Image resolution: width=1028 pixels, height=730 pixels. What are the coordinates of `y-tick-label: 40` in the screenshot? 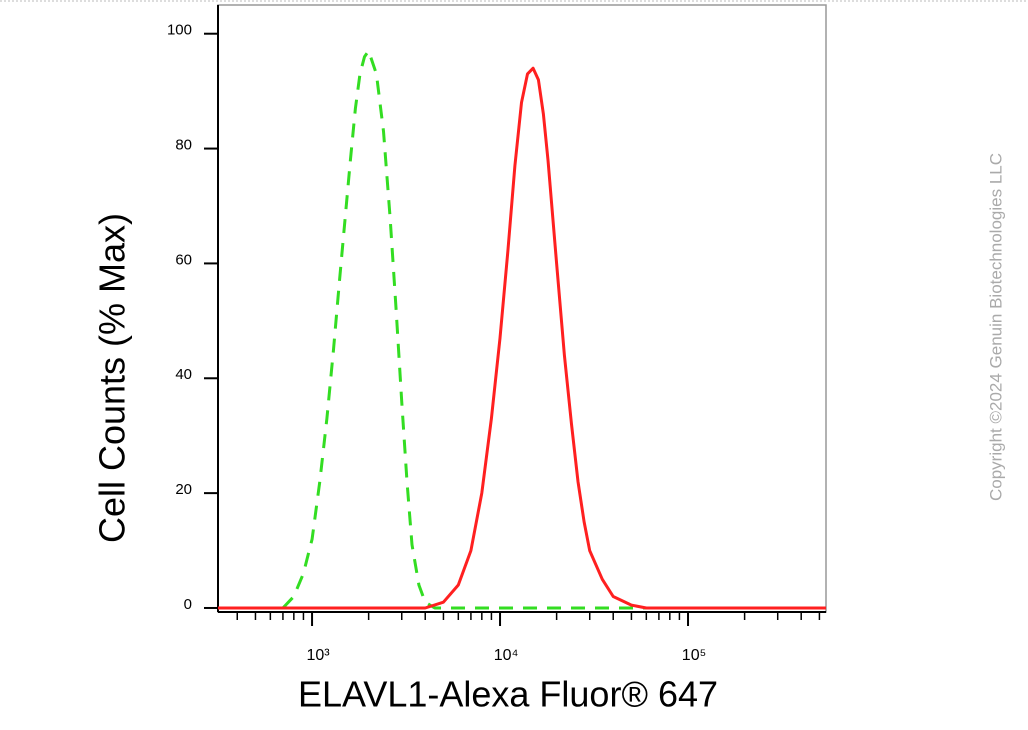 It's located at (183, 374).